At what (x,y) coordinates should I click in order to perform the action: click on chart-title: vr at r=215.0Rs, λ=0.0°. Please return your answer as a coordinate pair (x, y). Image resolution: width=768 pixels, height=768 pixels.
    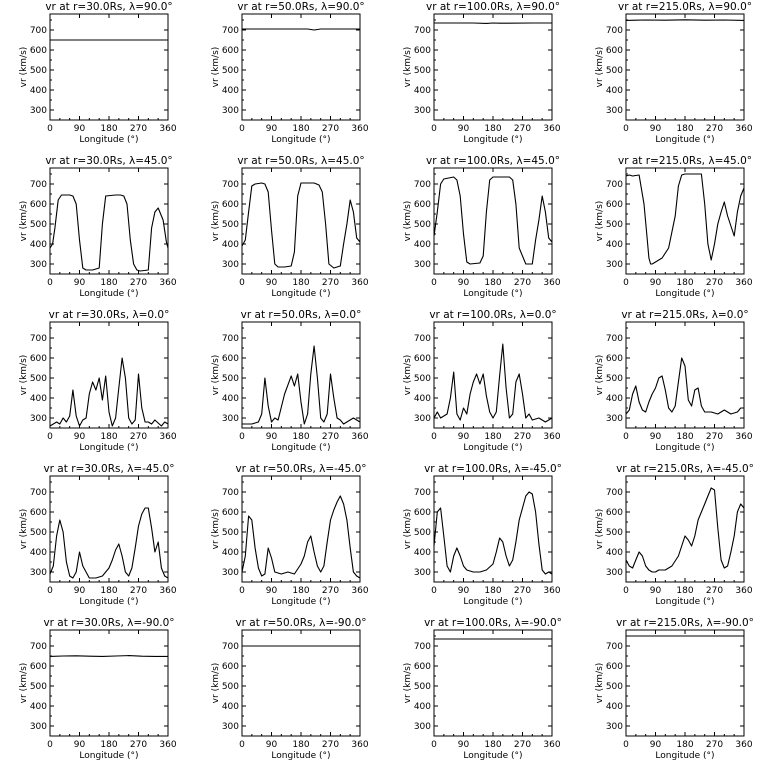
    Looking at the image, I should click on (684, 315).